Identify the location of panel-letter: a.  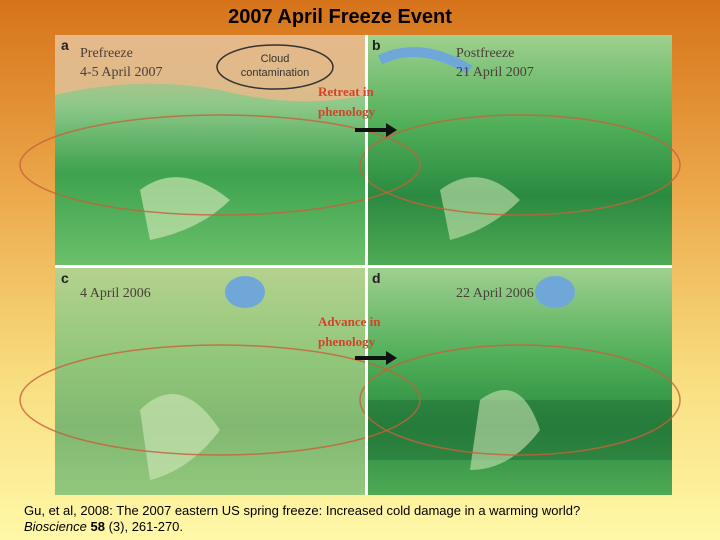
(65, 45).